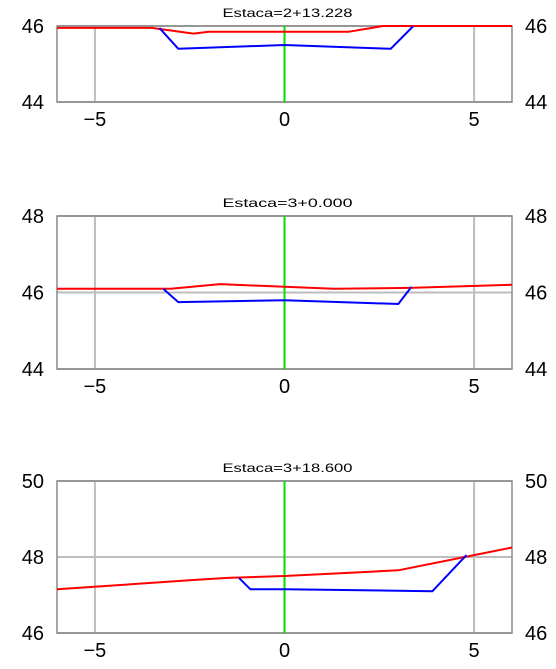  I want to click on chart-3-y-tick-label-left: 48, so click(33, 558).